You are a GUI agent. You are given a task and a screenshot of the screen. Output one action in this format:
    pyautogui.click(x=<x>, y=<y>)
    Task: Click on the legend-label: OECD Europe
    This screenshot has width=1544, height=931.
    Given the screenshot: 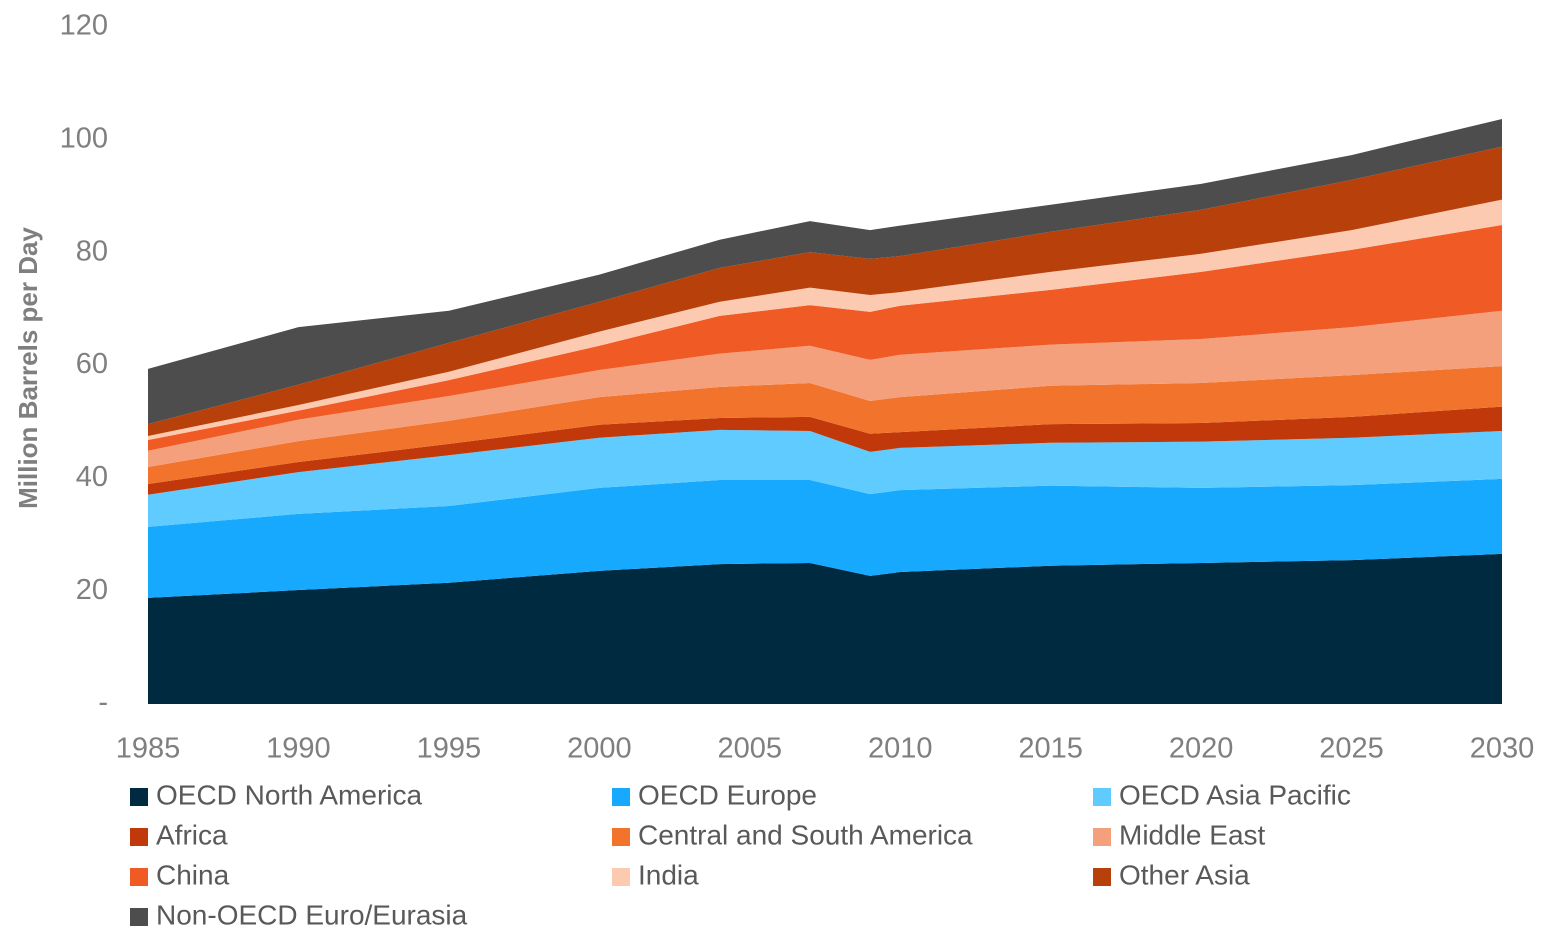 What is the action you would take?
    pyautogui.click(x=727, y=794)
    